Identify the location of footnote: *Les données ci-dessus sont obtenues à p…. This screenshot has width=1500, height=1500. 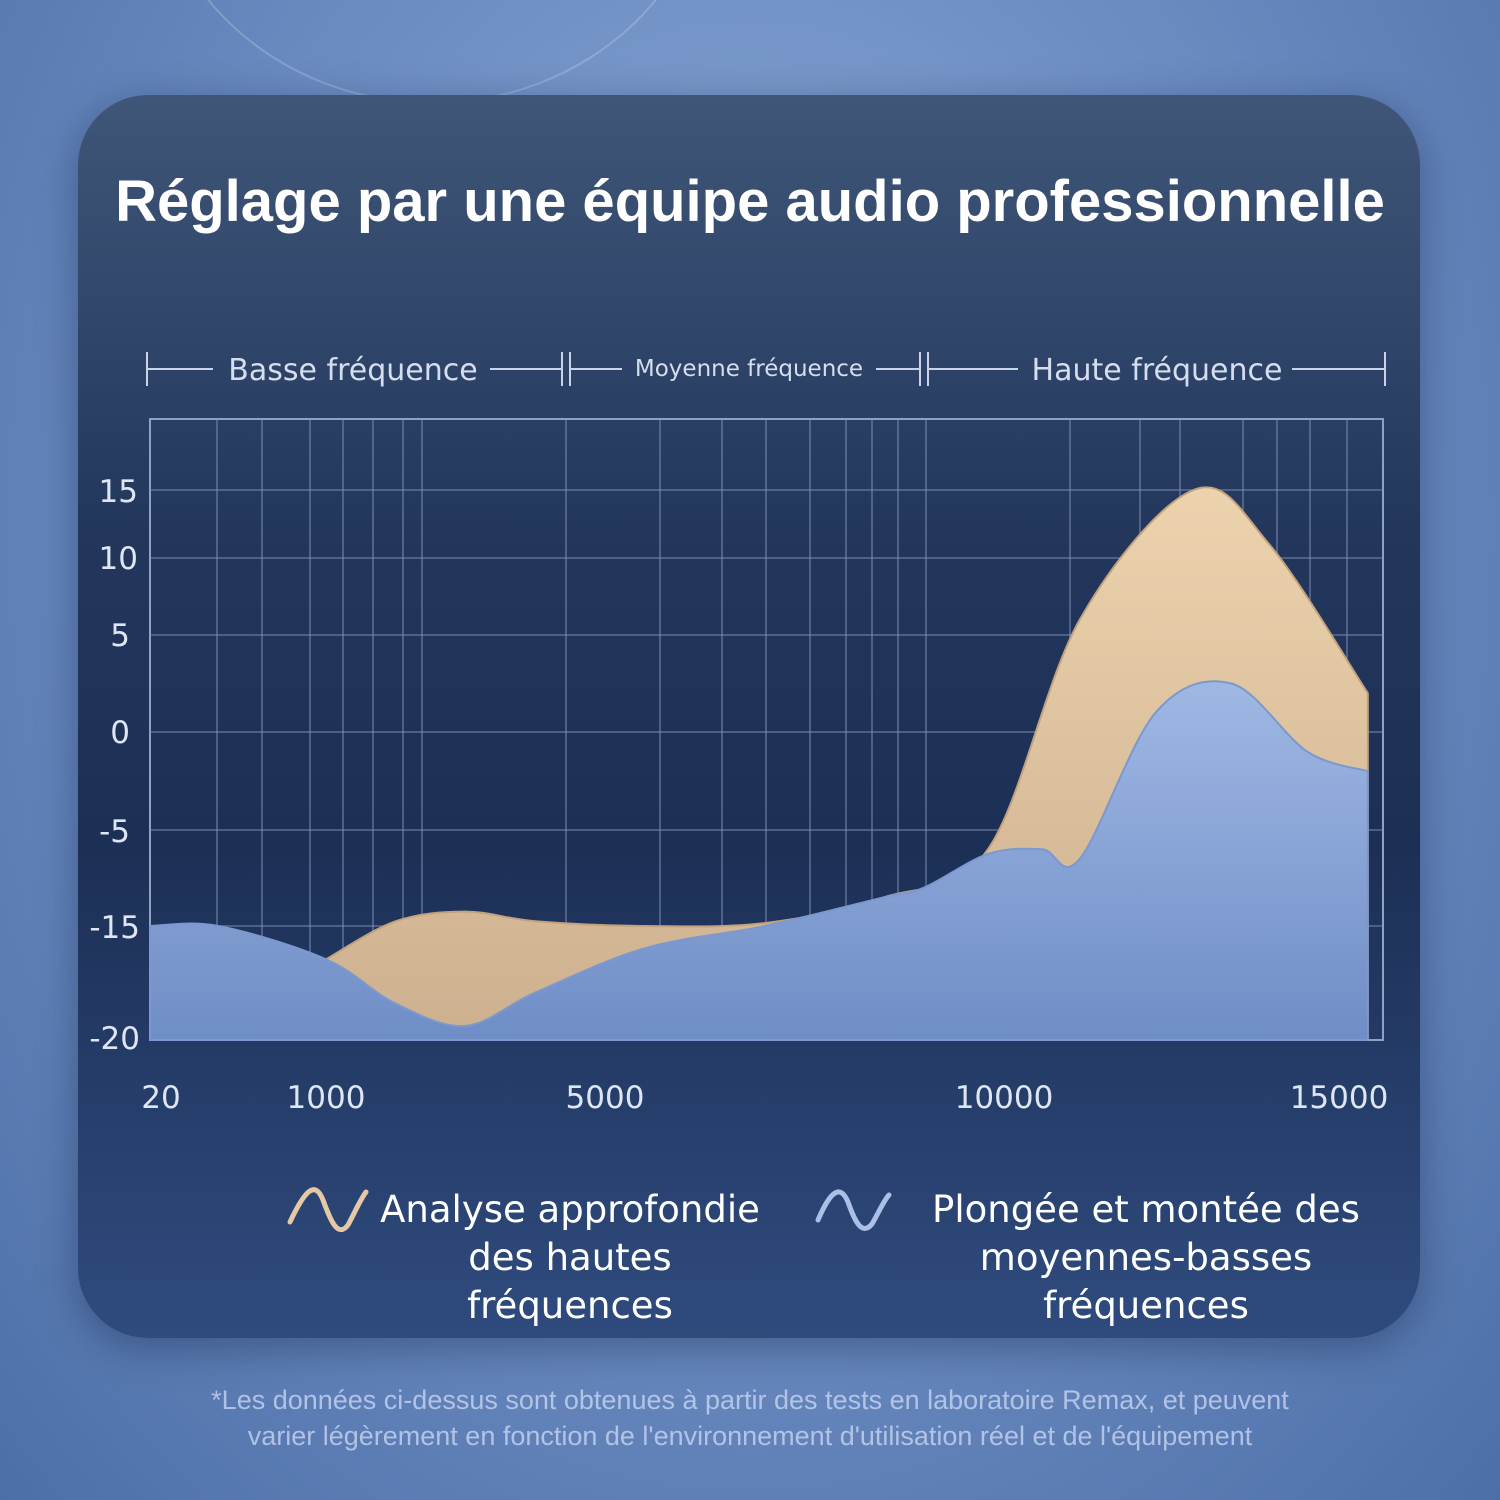
(750, 1418).